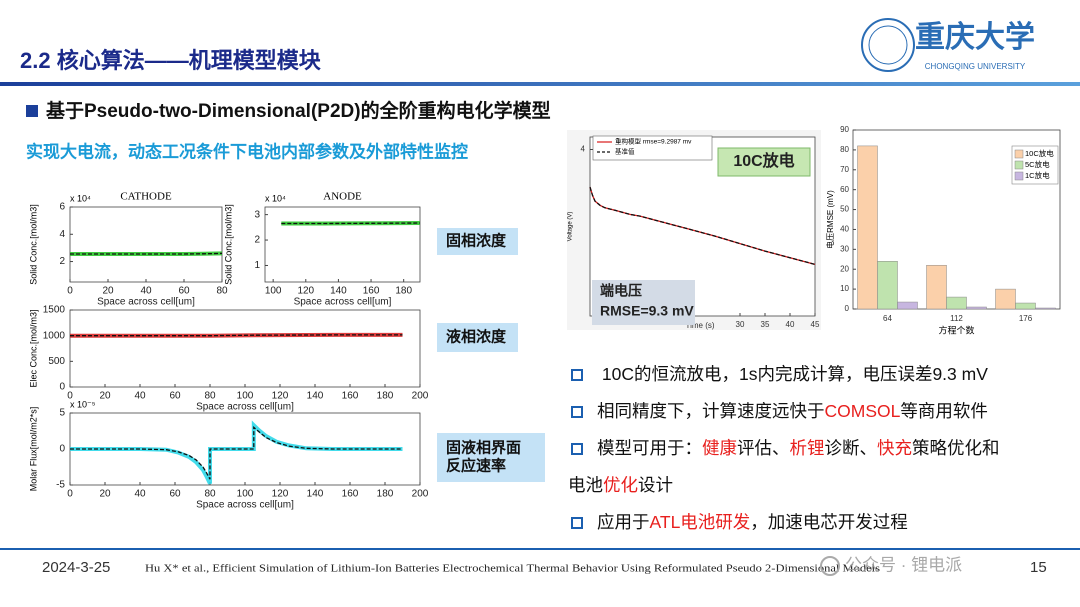  What do you see at coordinates (830, 219) in the screenshot?
I see `y-axis-label: 电压RMSE (mV)` at bounding box center [830, 219].